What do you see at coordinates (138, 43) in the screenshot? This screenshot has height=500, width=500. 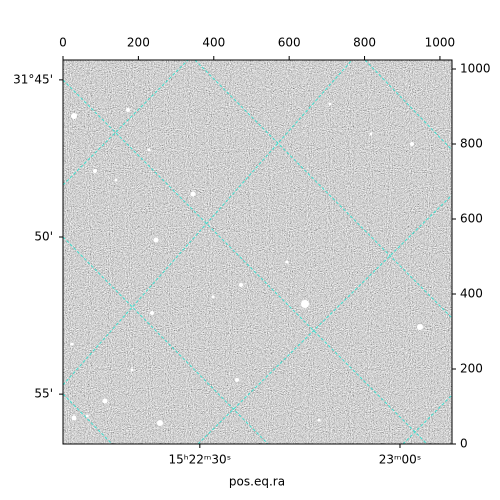 I see `x-tick-label: 200` at bounding box center [138, 43].